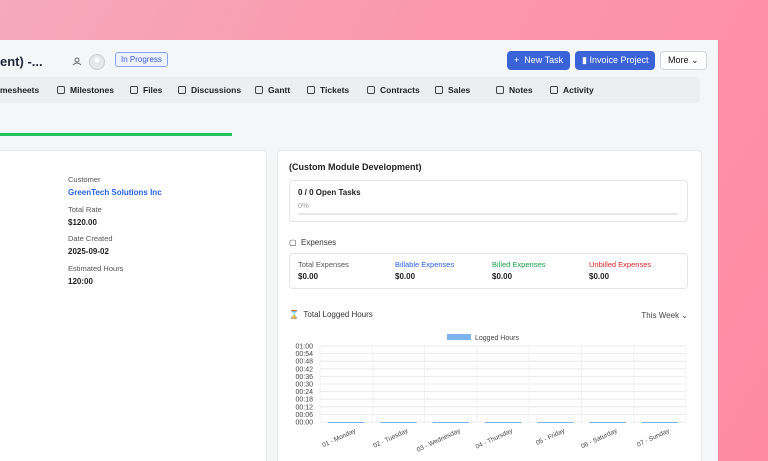 This screenshot has width=768, height=461. Describe the element at coordinates (459, 337) in the screenshot. I see `legend-swatch` at that location.